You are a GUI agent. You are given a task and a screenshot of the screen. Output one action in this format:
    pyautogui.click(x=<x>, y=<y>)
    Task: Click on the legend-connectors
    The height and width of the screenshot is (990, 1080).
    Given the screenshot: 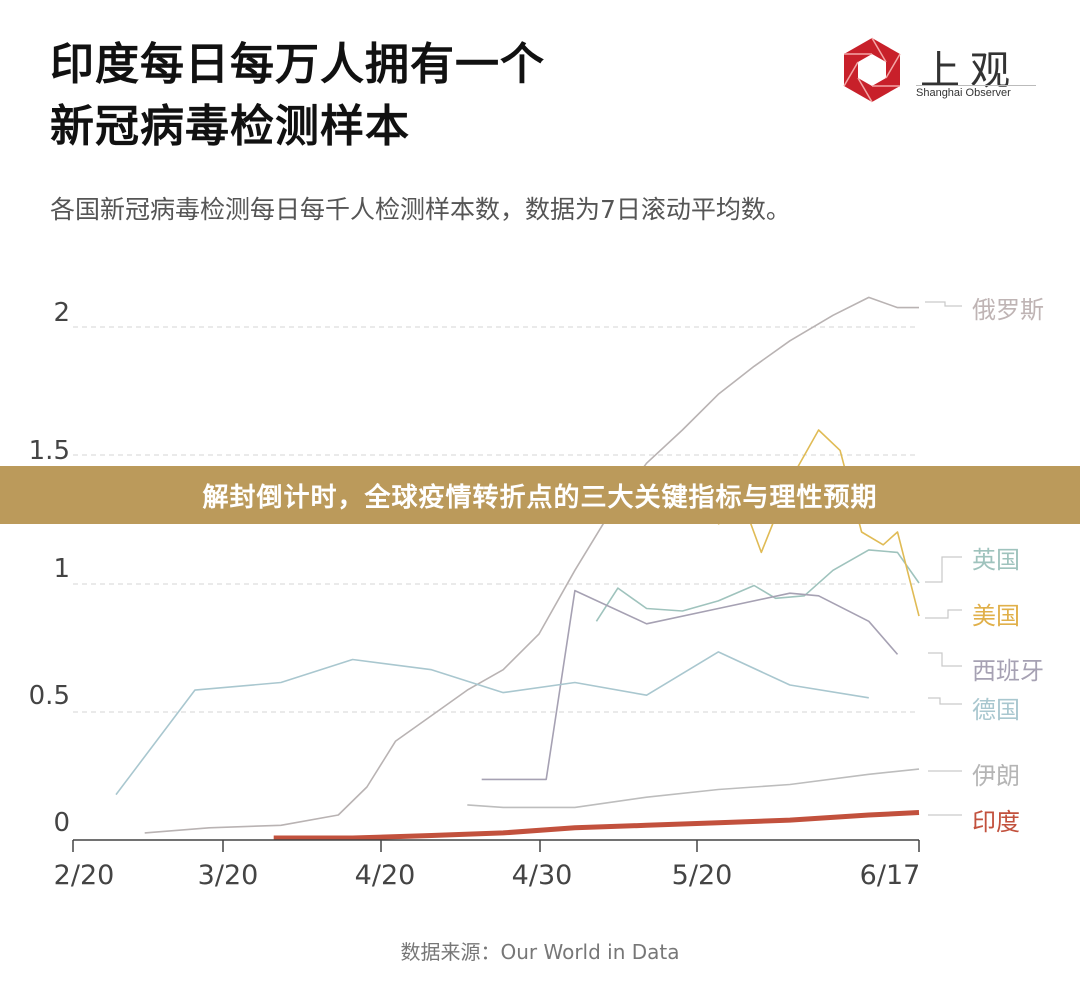 What is the action you would take?
    pyautogui.click(x=943, y=558)
    